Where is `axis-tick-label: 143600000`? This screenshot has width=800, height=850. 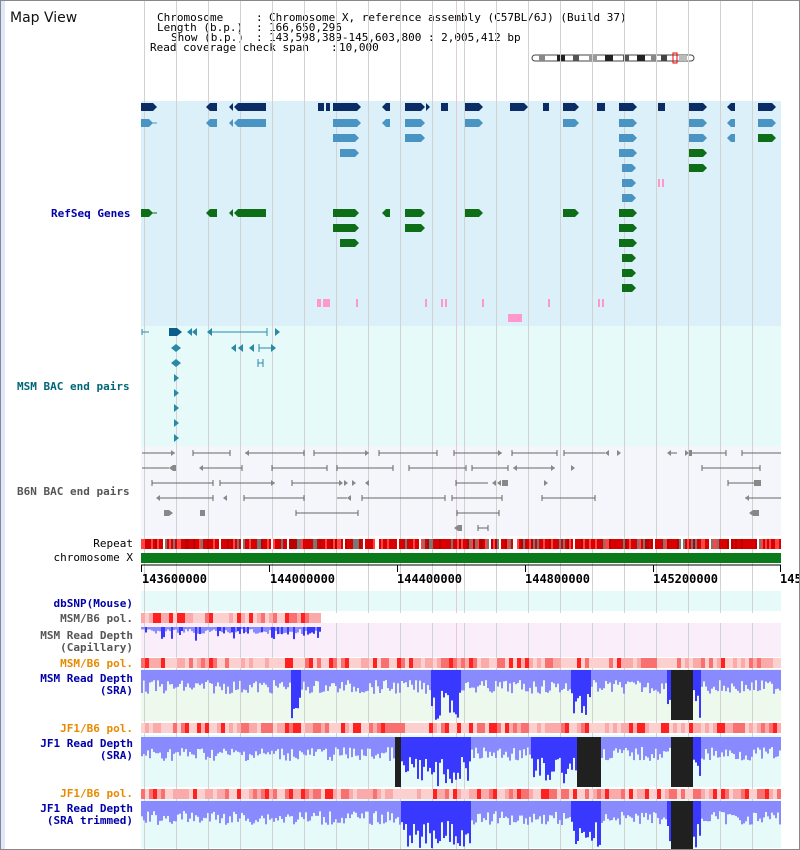 axis-tick-label: 143600000 is located at coordinates (175, 579).